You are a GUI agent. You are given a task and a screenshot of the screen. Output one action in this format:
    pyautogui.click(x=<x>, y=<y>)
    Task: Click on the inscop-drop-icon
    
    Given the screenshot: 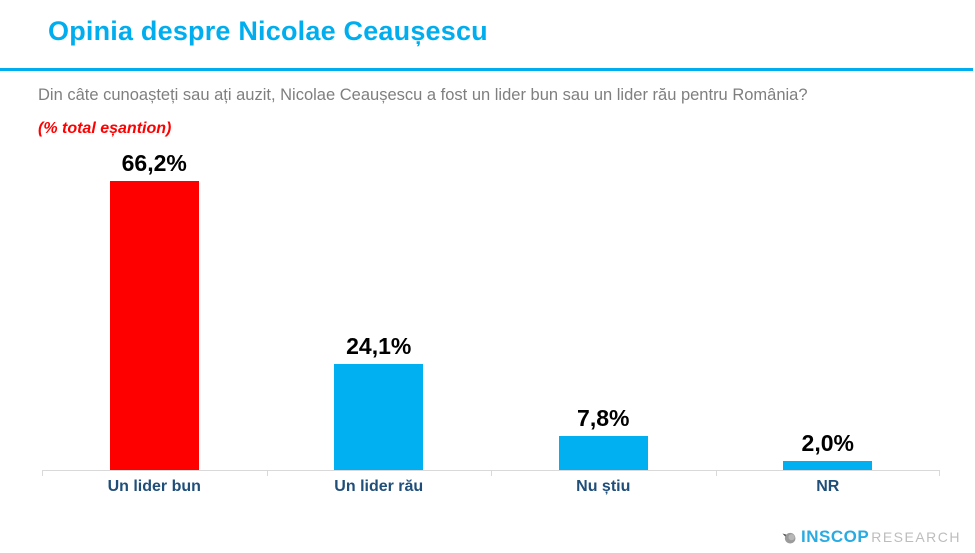 What is the action you would take?
    pyautogui.click(x=789, y=537)
    